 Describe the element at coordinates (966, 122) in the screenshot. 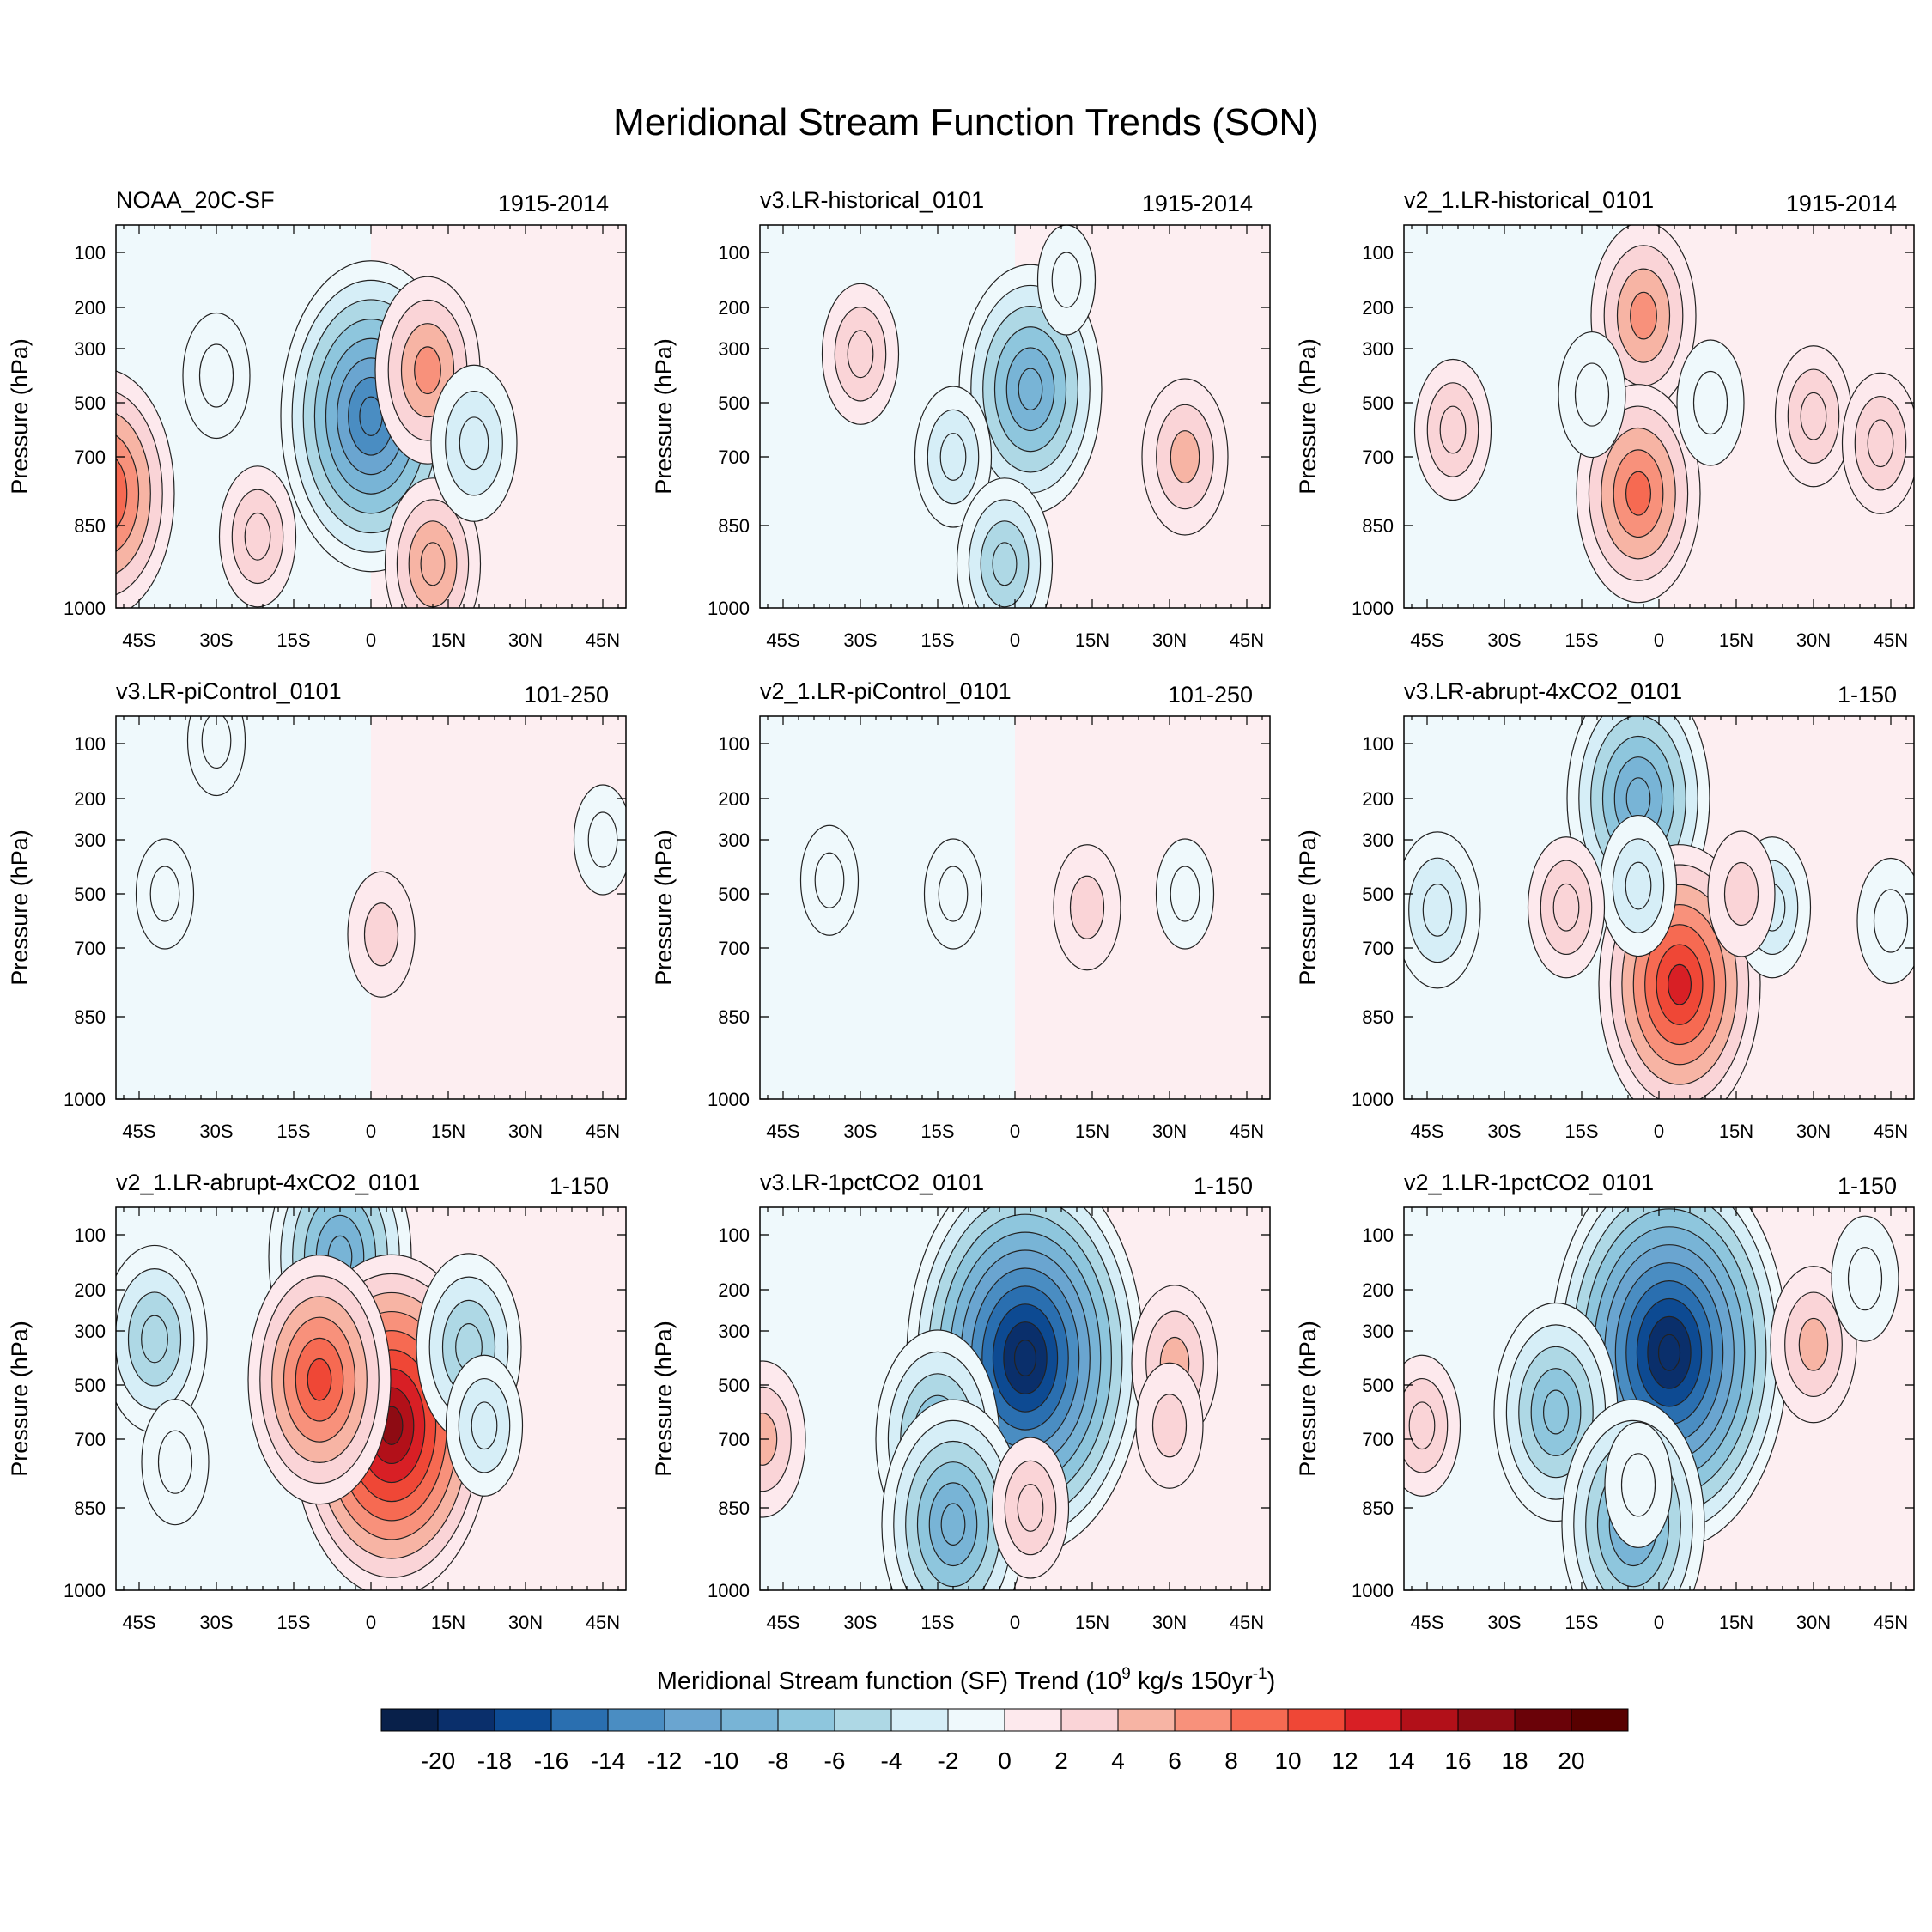

I see `figure-title: Meridional Stream Function Trends (SON)` at that location.